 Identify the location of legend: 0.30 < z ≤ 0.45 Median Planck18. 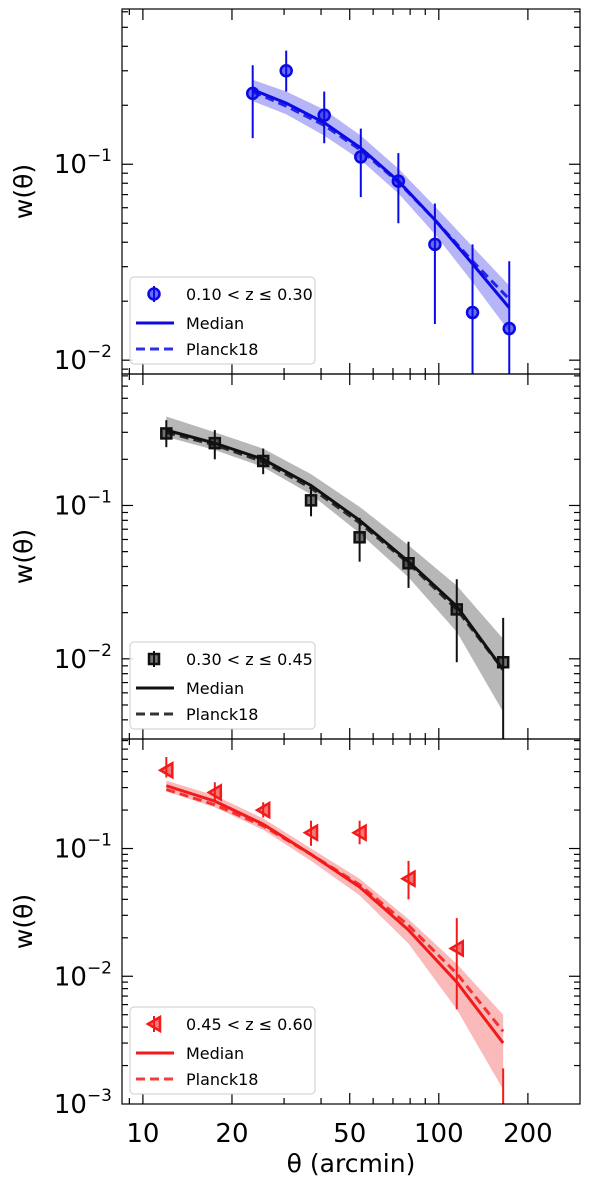
(222, 685).